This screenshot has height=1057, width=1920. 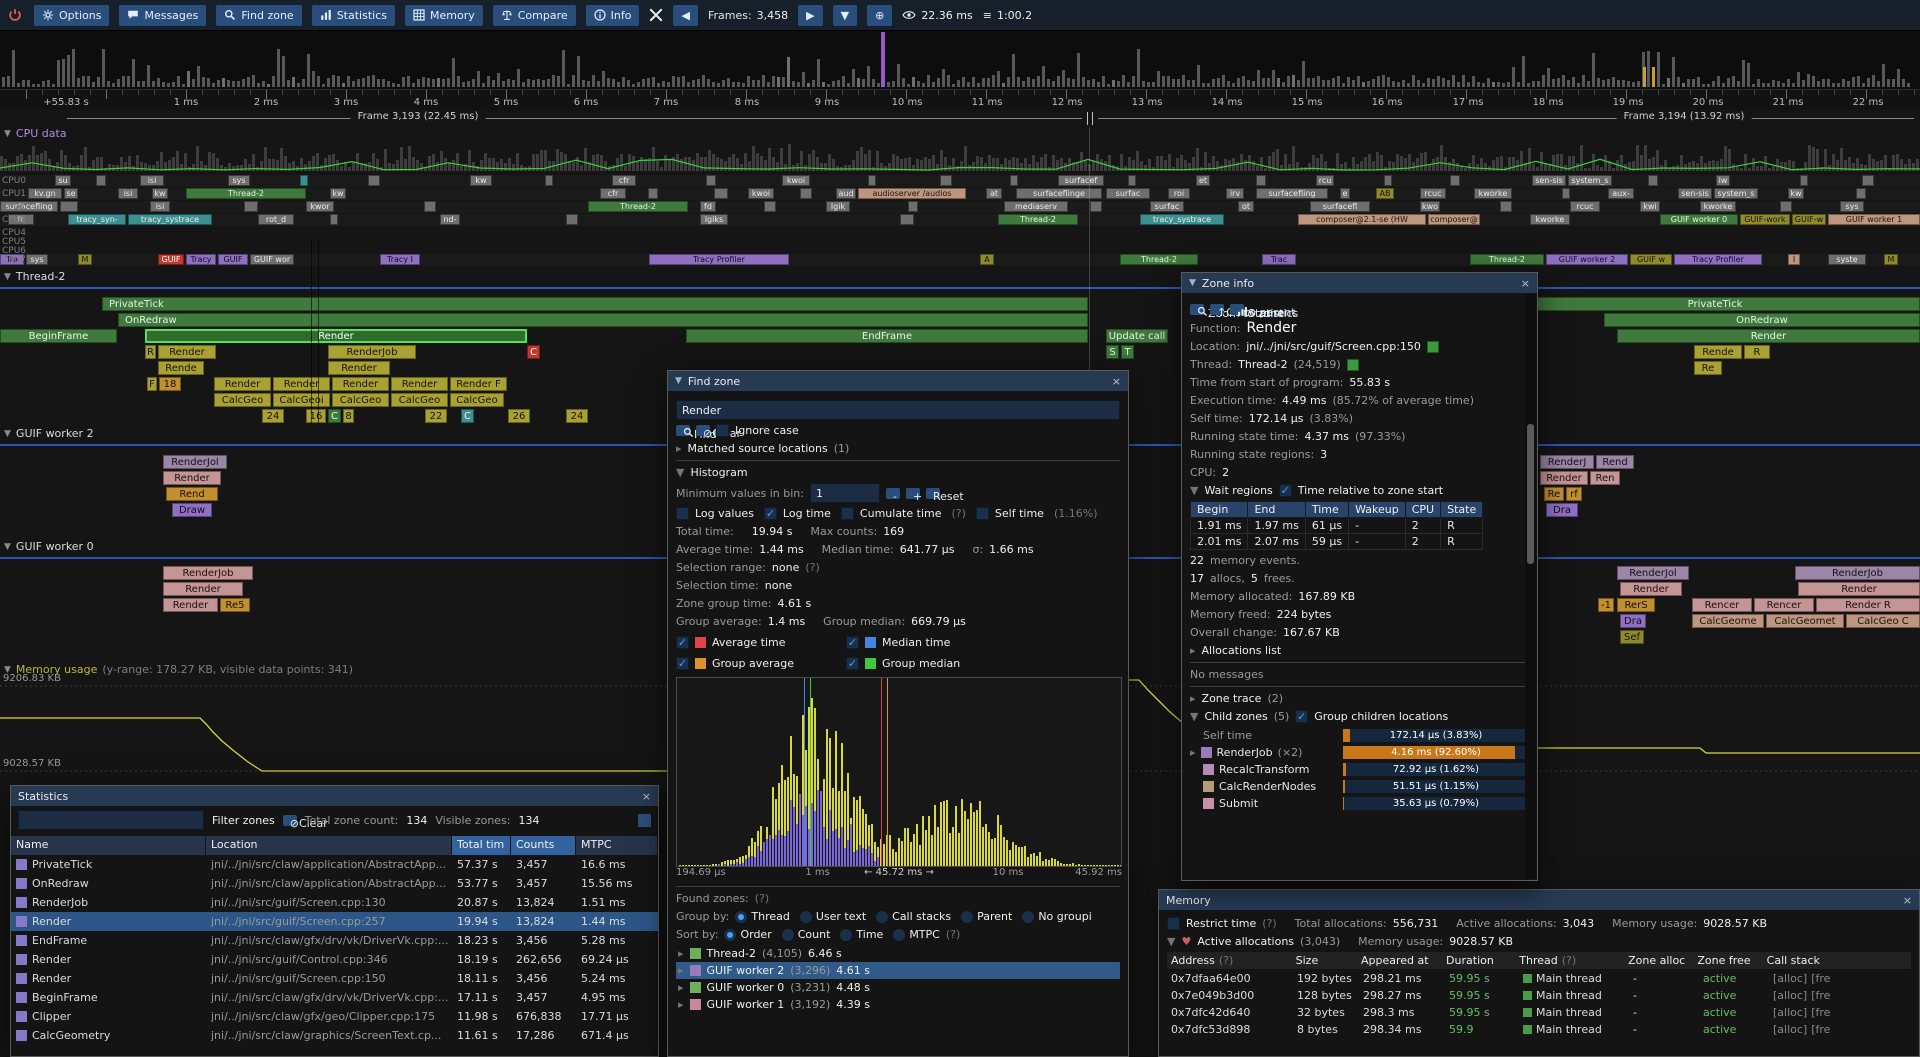 What do you see at coordinates (353, 15) in the screenshot?
I see `statistics-button: Statistics` at bounding box center [353, 15].